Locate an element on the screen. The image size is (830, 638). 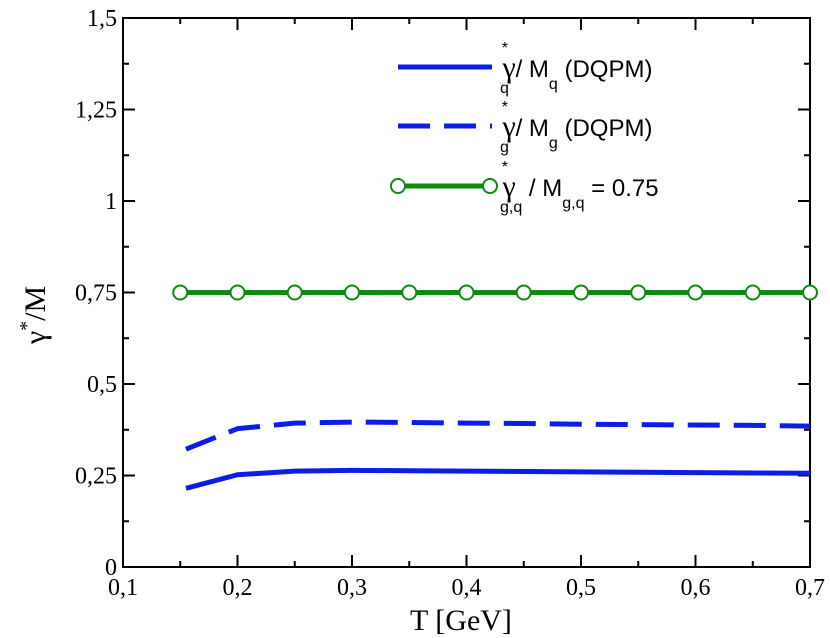
x-tick-label: 0,7 is located at coordinates (810, 588).